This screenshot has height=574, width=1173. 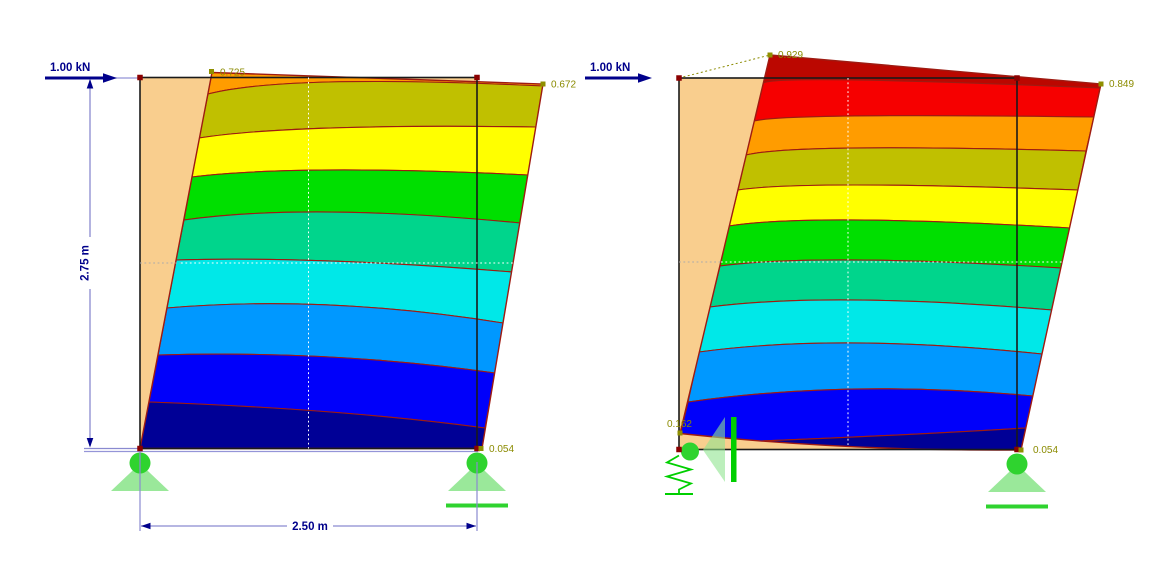 What do you see at coordinates (679, 424) in the screenshot?
I see `displacement-value-label: 0.162` at bounding box center [679, 424].